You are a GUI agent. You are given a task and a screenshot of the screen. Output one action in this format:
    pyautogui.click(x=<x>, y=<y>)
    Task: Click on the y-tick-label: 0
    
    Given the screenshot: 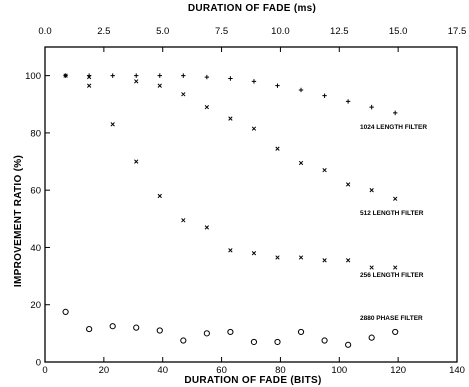 What is the action you would take?
    pyautogui.click(x=38, y=363)
    